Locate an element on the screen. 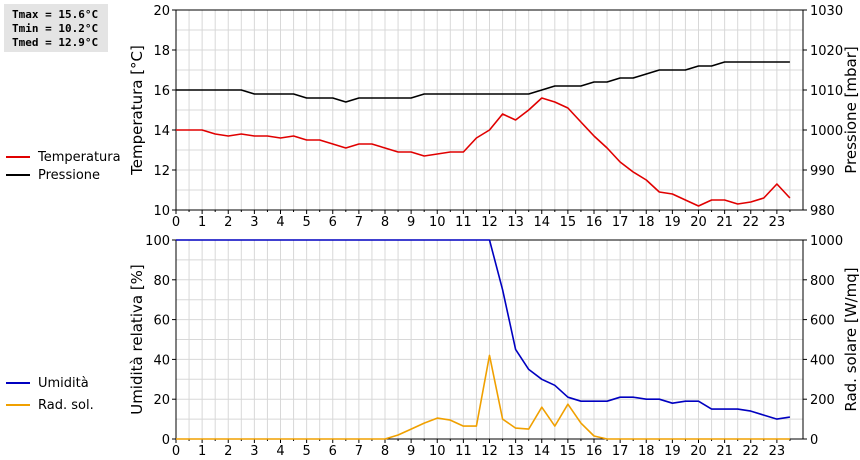 The width and height of the screenshot is (860, 460). tmed-text: Tmed = 12.9°C is located at coordinates (55, 42).